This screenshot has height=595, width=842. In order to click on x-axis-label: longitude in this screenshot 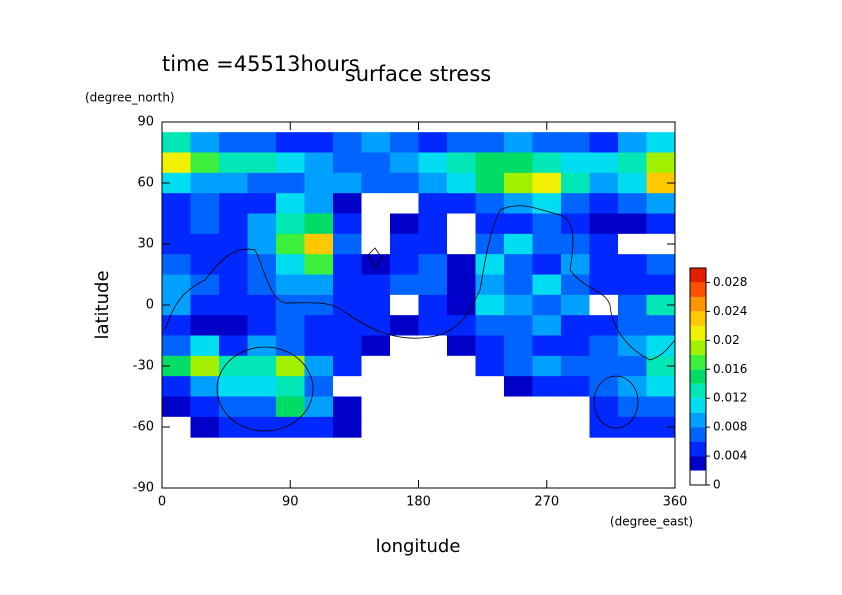, I will do `click(418, 546)`.